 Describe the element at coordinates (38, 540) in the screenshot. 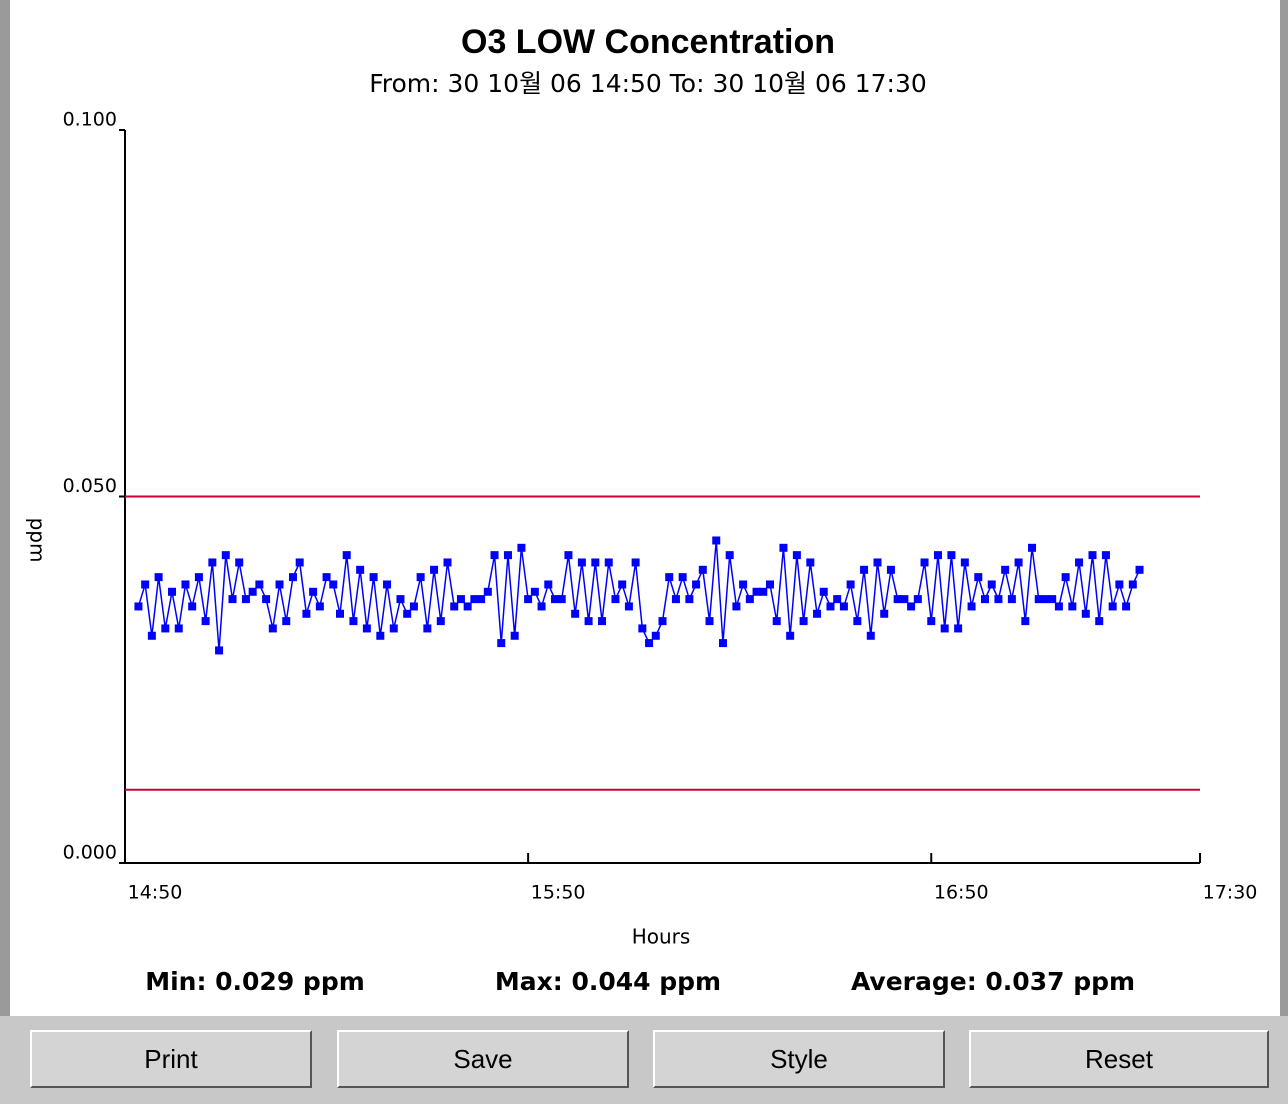

I see `y-axis-label: ppm` at that location.